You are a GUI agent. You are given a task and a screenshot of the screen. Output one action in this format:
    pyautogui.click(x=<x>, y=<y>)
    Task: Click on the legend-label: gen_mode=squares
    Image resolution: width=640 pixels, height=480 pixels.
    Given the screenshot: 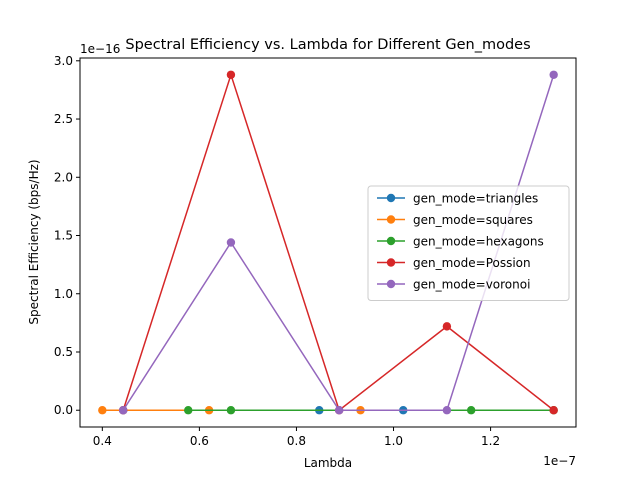 What is the action you would take?
    pyautogui.click(x=473, y=220)
    